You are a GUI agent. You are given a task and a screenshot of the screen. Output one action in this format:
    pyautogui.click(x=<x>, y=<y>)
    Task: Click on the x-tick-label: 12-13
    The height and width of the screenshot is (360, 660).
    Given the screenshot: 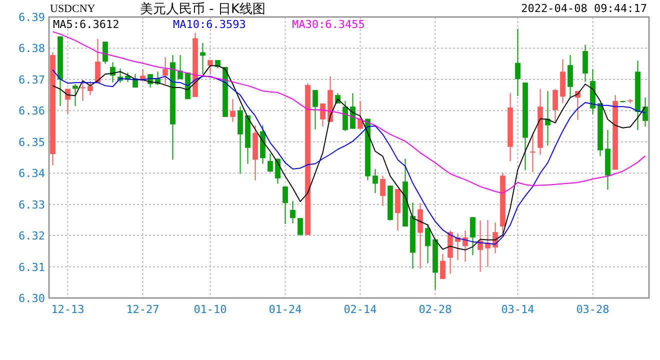 What is the action you would take?
    pyautogui.click(x=67, y=309)
    